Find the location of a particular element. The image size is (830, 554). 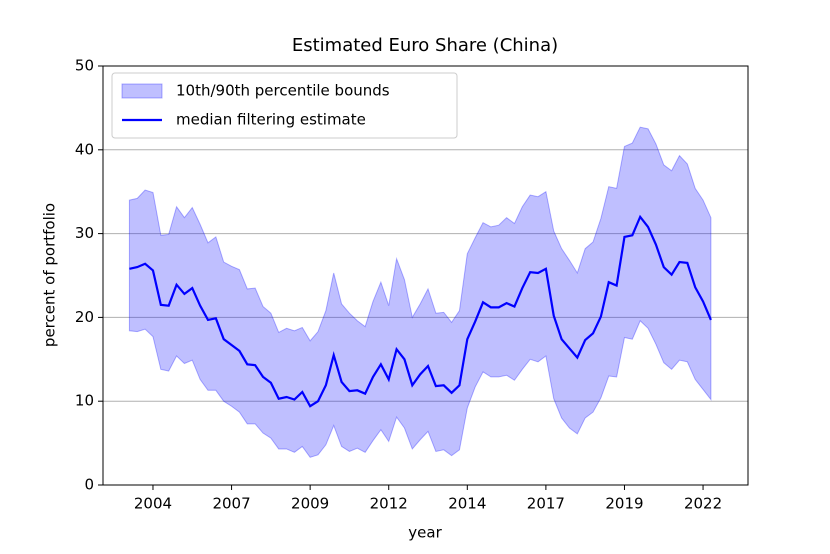

y-tick-label: 50 is located at coordinates (84, 66).